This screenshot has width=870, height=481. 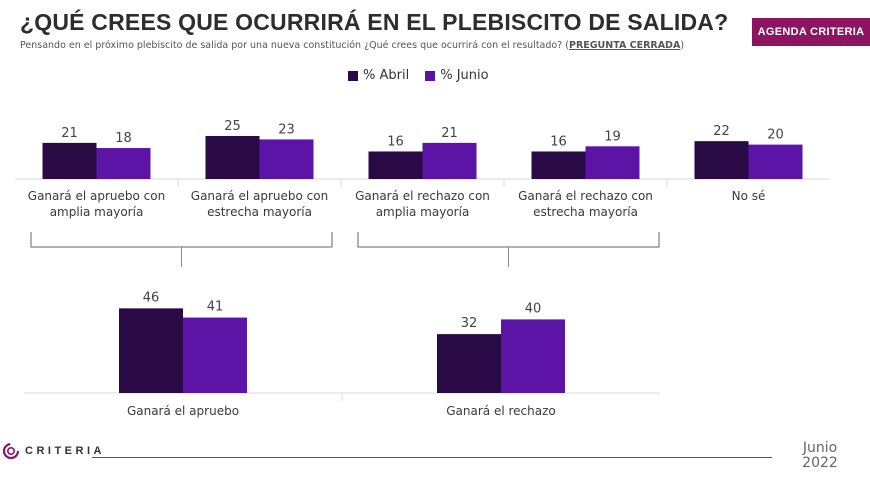 What do you see at coordinates (183, 411) in the screenshot?
I see `bottom-category-label: Ganará el apruebo` at bounding box center [183, 411].